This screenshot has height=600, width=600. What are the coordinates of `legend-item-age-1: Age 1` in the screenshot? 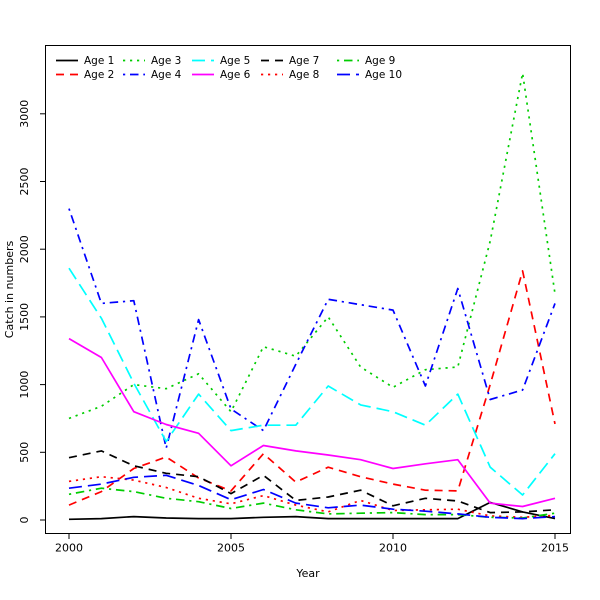 It's located at (85, 61).